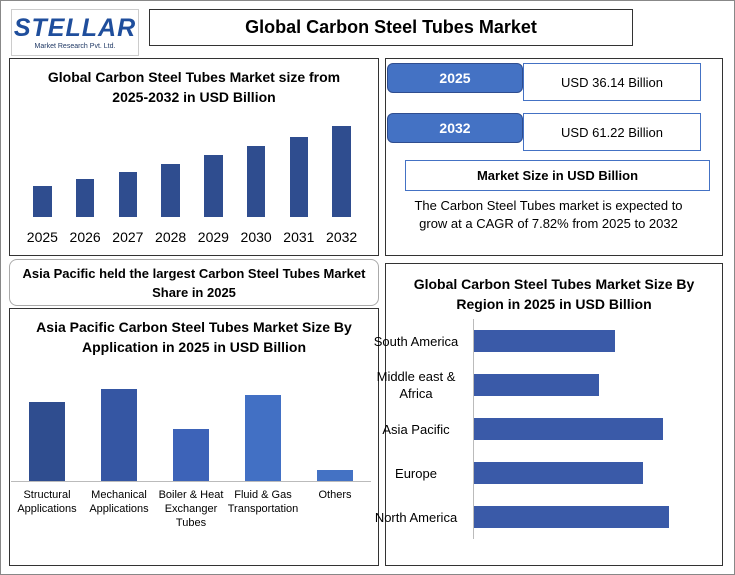  What do you see at coordinates (416, 517) in the screenshot?
I see `y-tick-label: North America` at bounding box center [416, 517].